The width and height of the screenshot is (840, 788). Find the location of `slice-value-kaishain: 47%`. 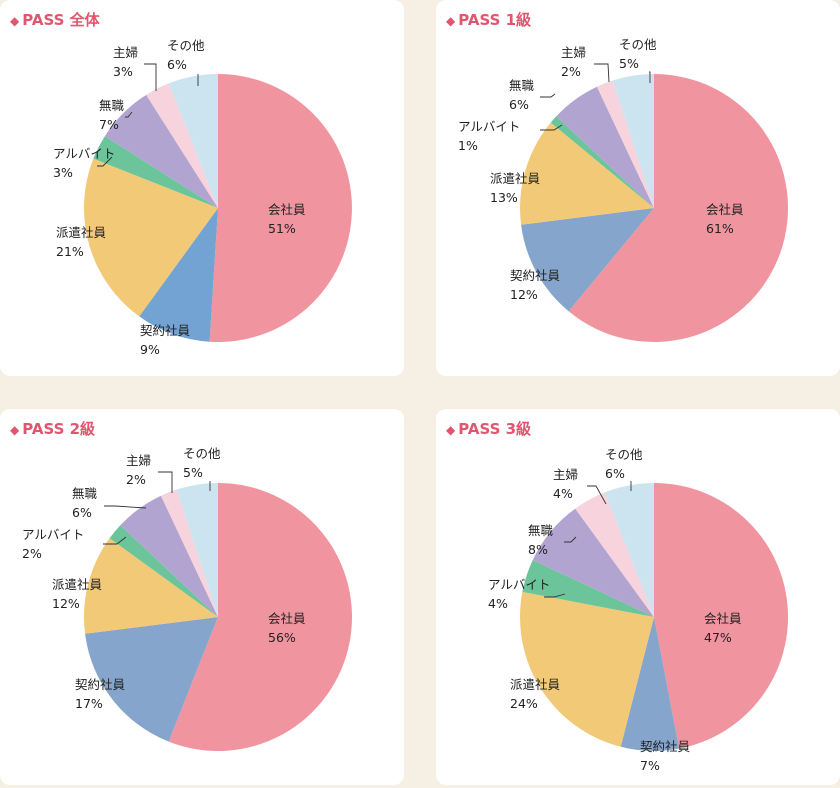

slice-value-kaishain: 47% is located at coordinates (718, 637).